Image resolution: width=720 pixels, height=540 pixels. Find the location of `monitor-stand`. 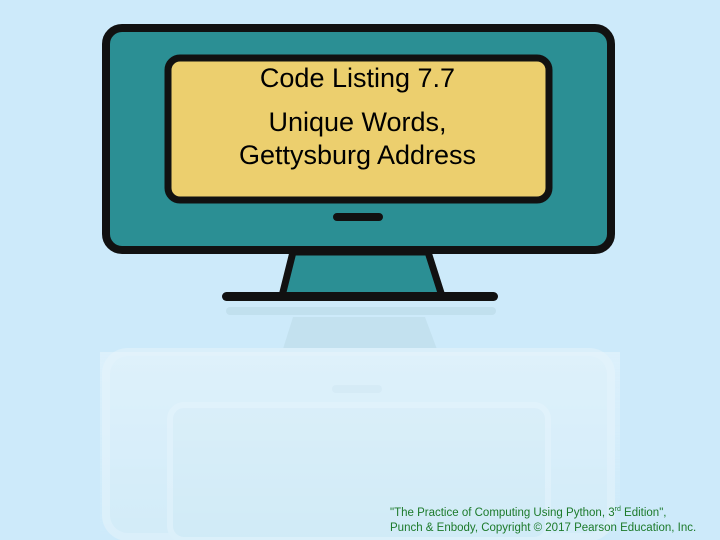

monitor-stand is located at coordinates (362, 274).